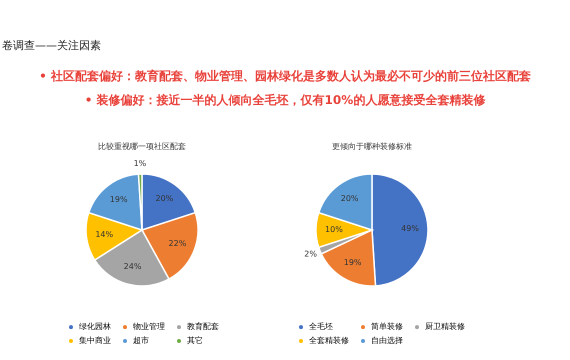 The width and height of the screenshot is (570, 360). Describe the element at coordinates (95, 340) in the screenshot. I see `legend-label: 集中商业` at that location.